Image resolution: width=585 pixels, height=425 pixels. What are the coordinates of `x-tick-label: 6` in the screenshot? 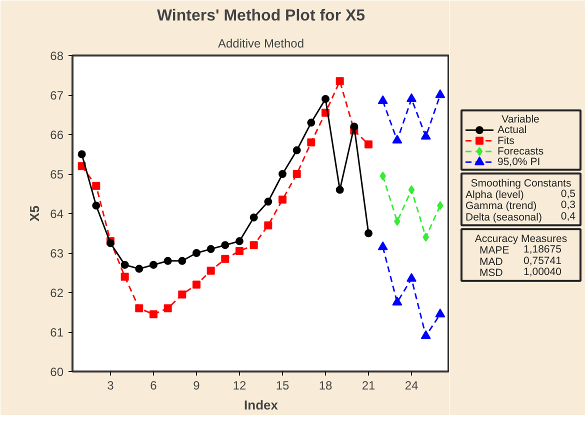 It's located at (154, 385).